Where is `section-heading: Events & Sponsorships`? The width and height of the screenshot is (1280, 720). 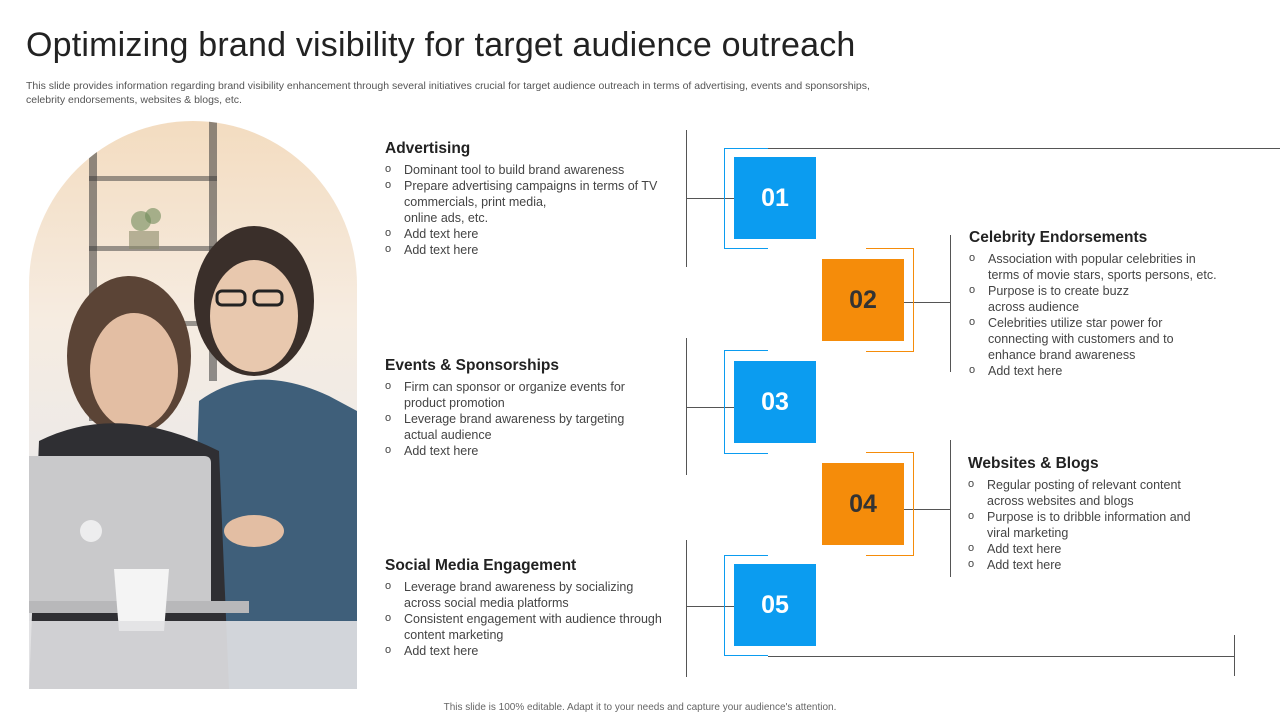 section-heading: Events & Sponsorships is located at coordinates (472, 365).